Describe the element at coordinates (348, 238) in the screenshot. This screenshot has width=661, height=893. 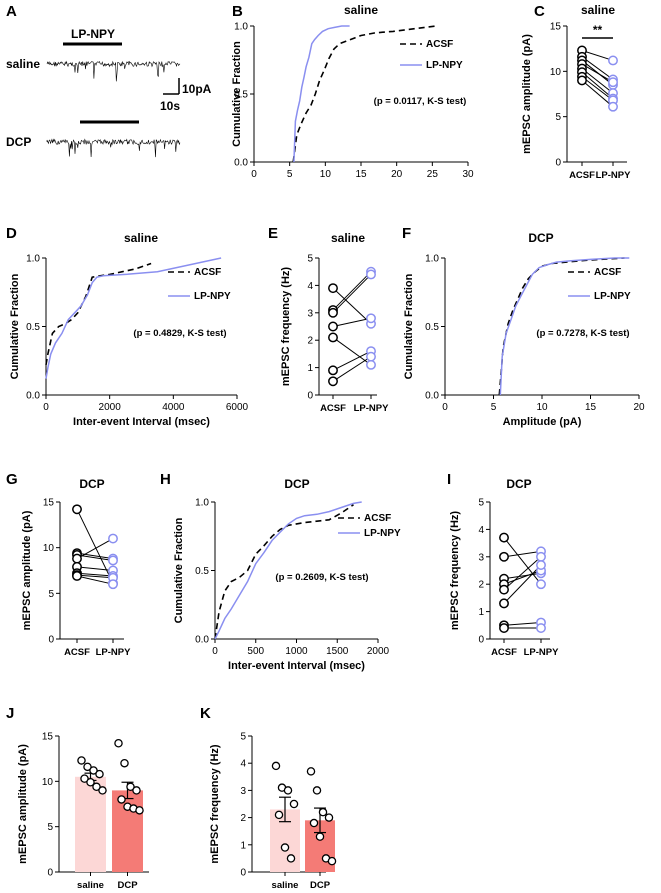
I see `panel-title-E: saline` at that location.